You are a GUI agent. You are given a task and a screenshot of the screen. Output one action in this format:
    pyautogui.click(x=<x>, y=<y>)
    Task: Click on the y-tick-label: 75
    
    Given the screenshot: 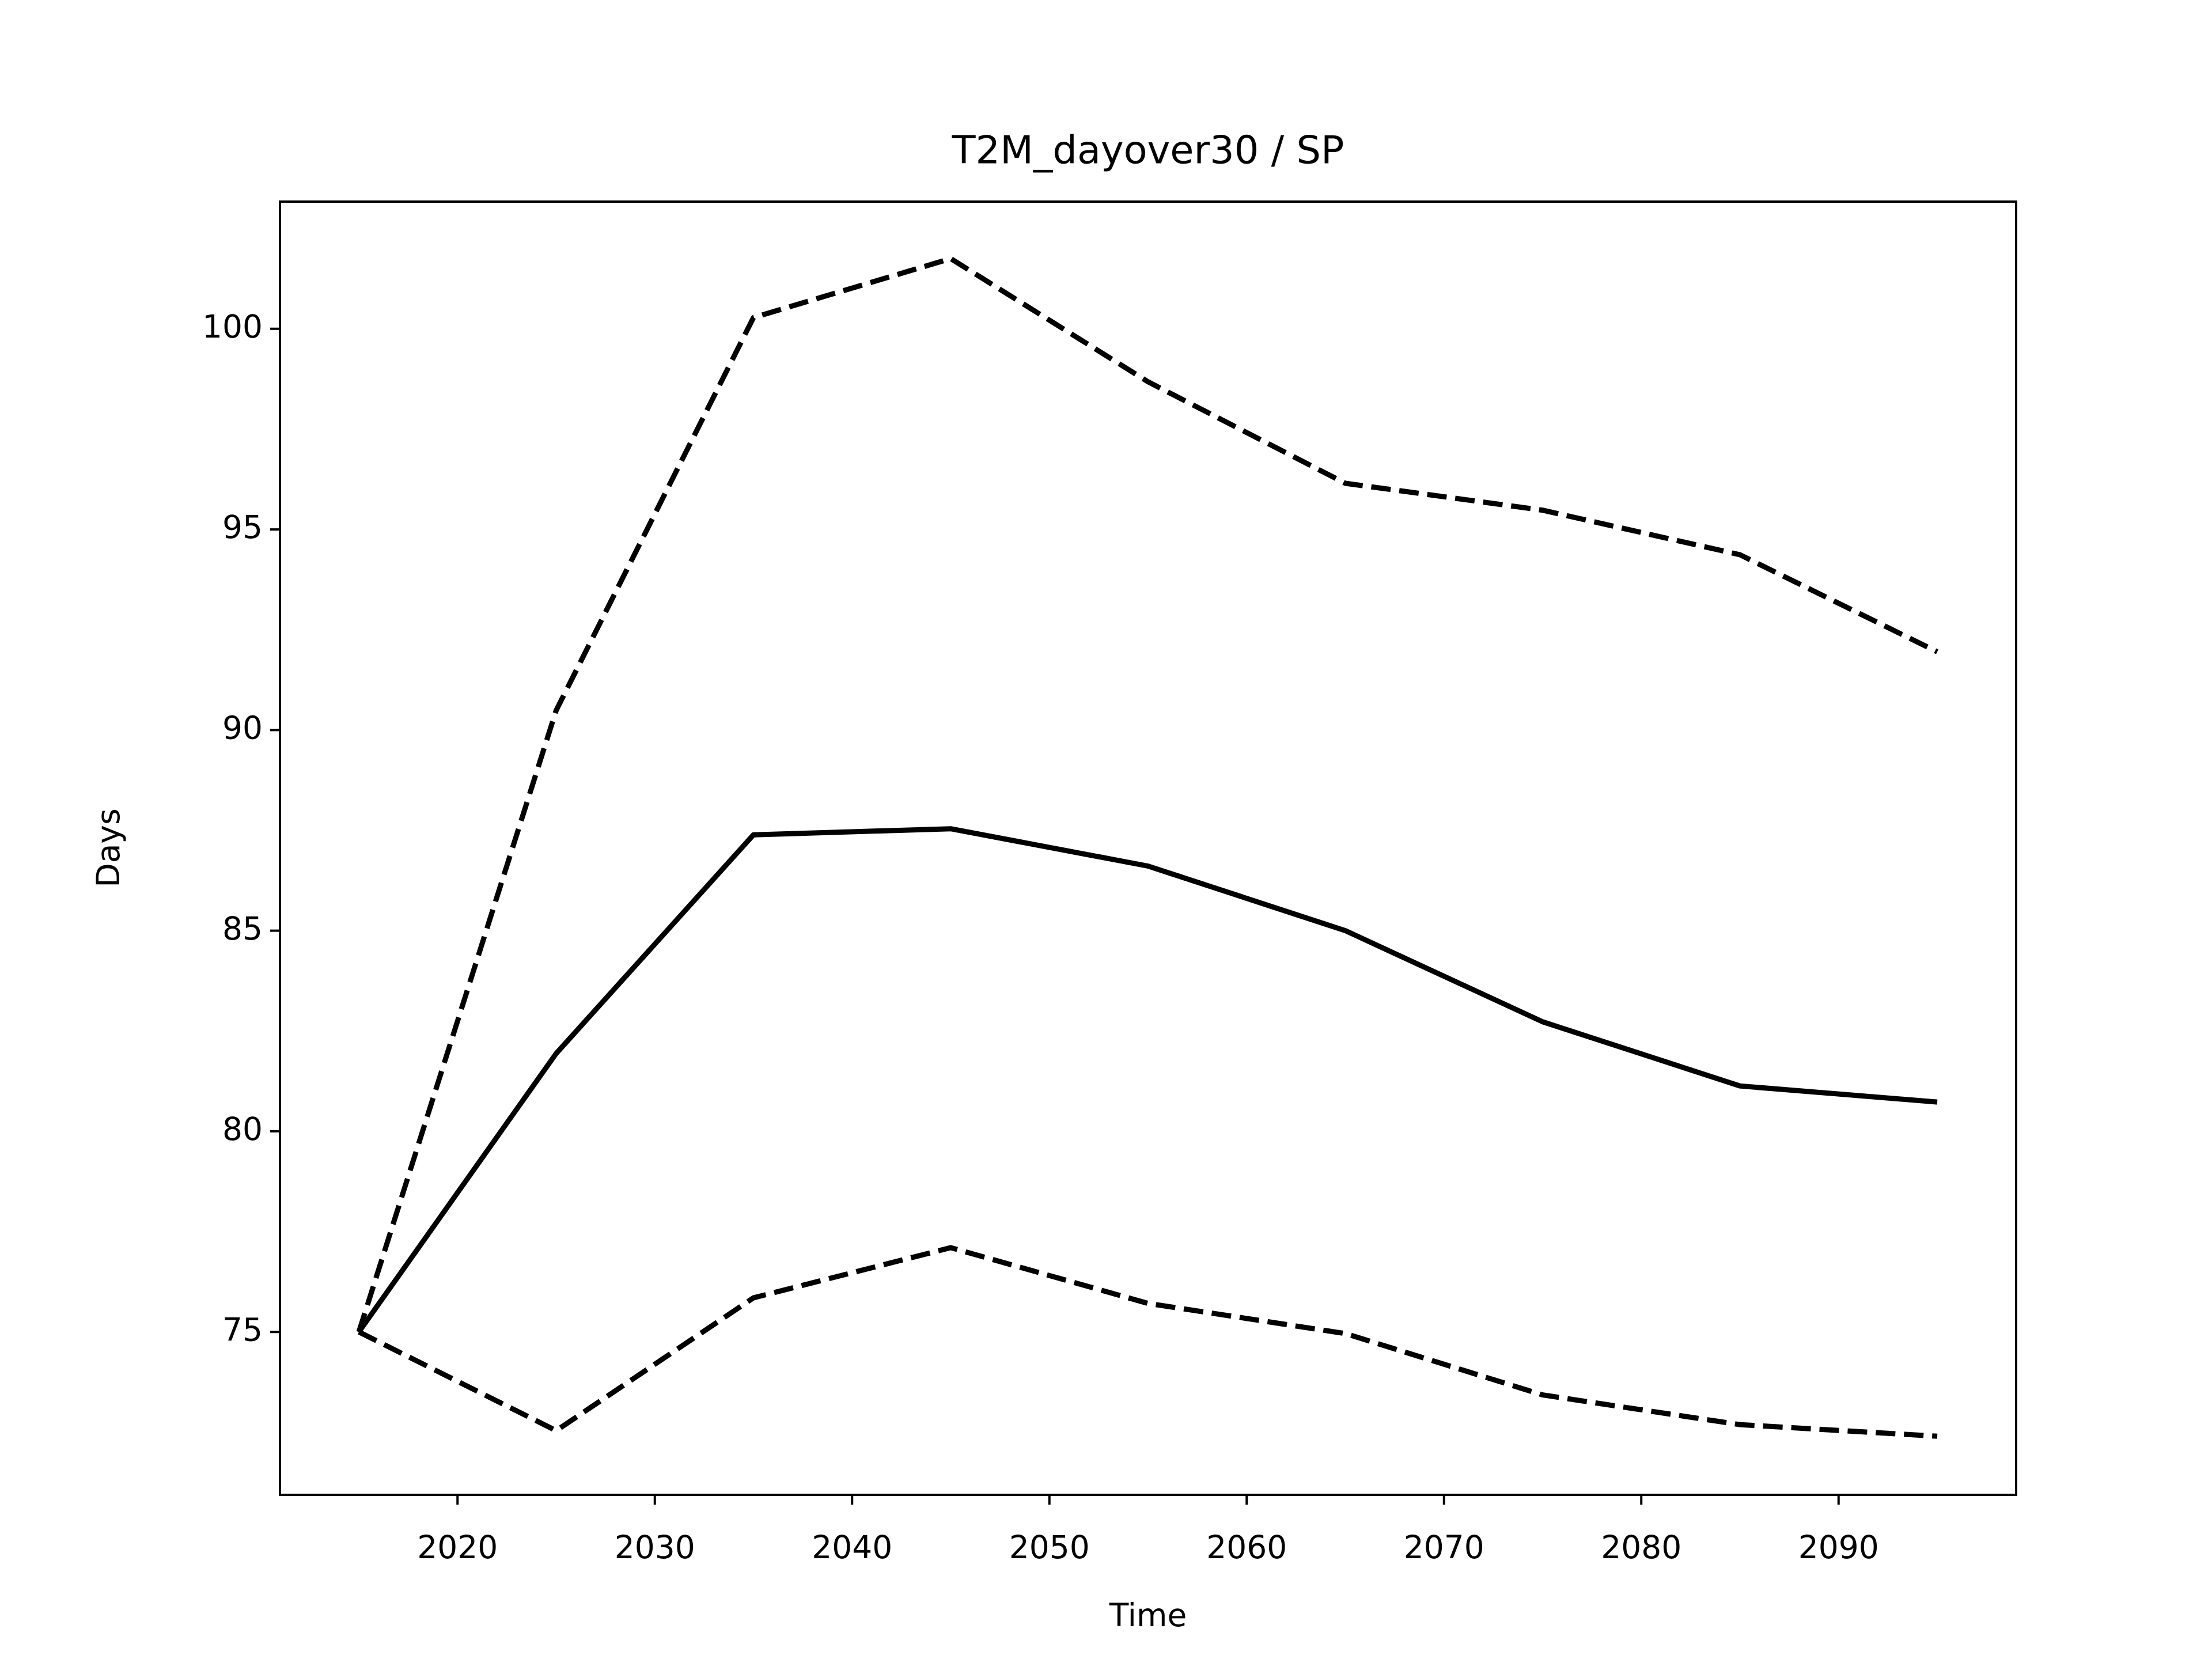 What is the action you would take?
    pyautogui.click(x=242, y=1329)
    